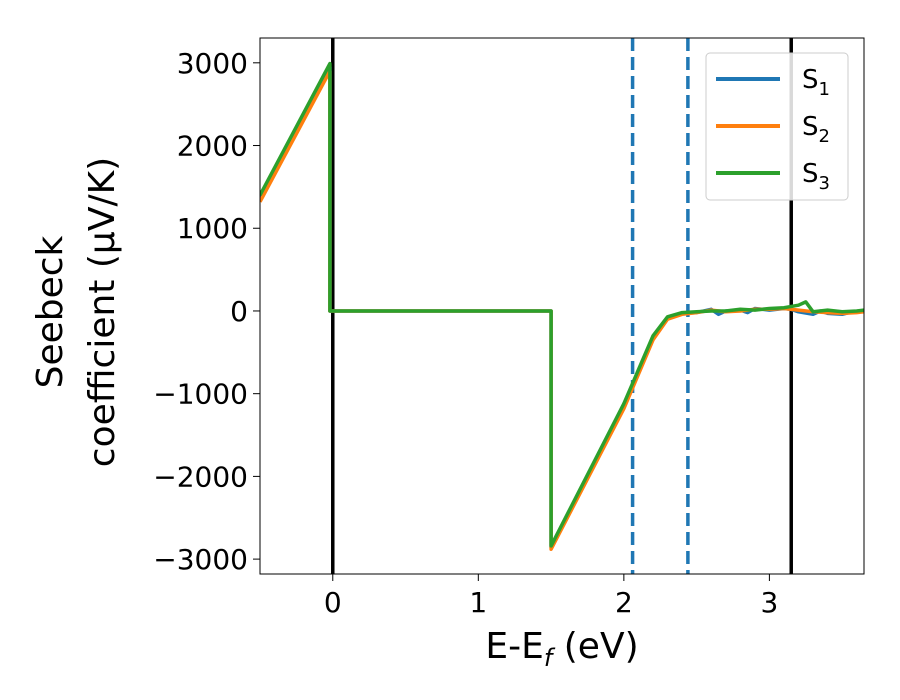  I want to click on y-tick-label: −2000, so click(200, 476).